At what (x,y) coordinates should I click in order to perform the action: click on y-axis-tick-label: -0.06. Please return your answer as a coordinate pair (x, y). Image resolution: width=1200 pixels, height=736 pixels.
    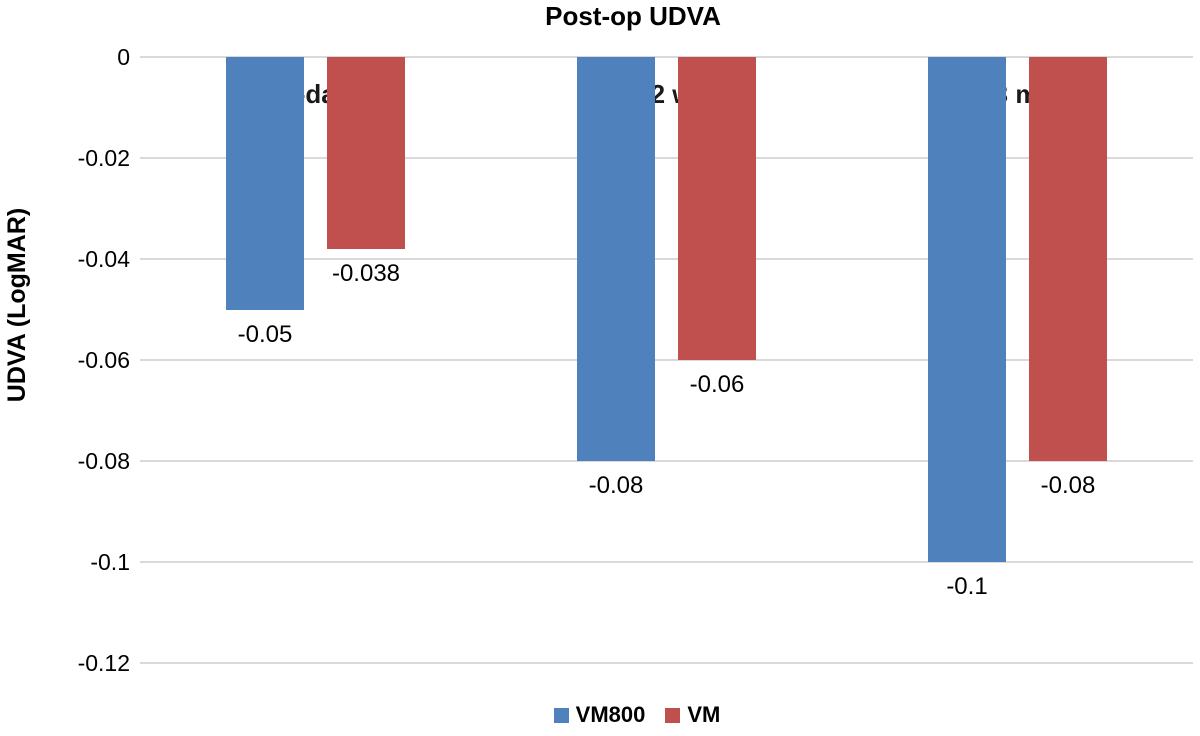
    Looking at the image, I should click on (103, 360).